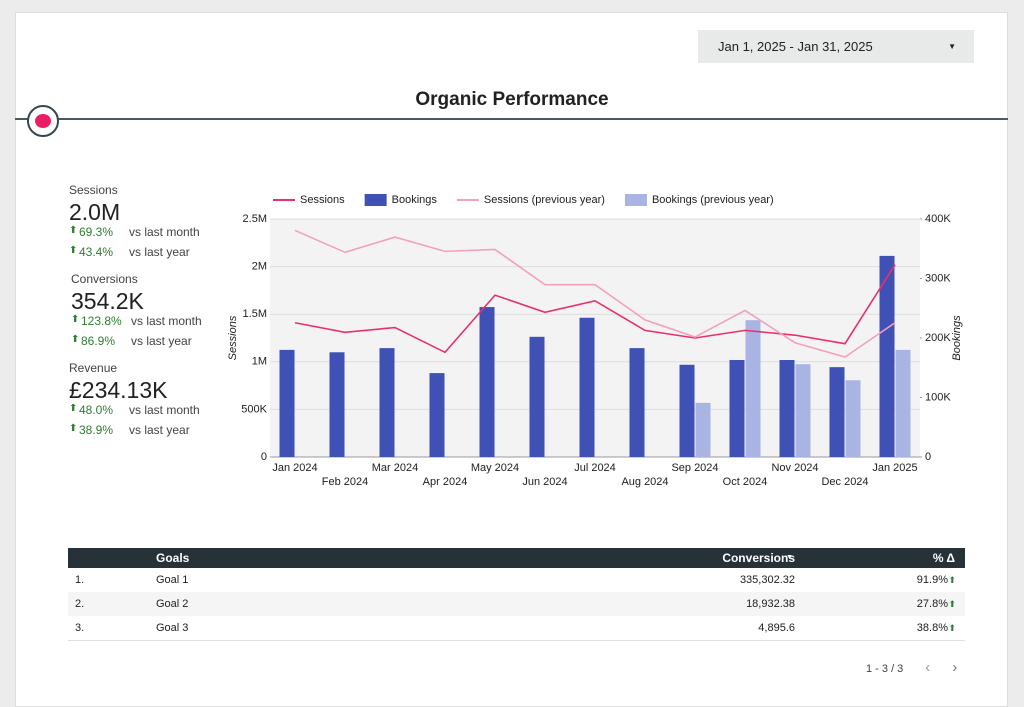 This screenshot has width=1024, height=707. Describe the element at coordinates (932, 628) in the screenshot. I see `delta: 38.8%` at that location.